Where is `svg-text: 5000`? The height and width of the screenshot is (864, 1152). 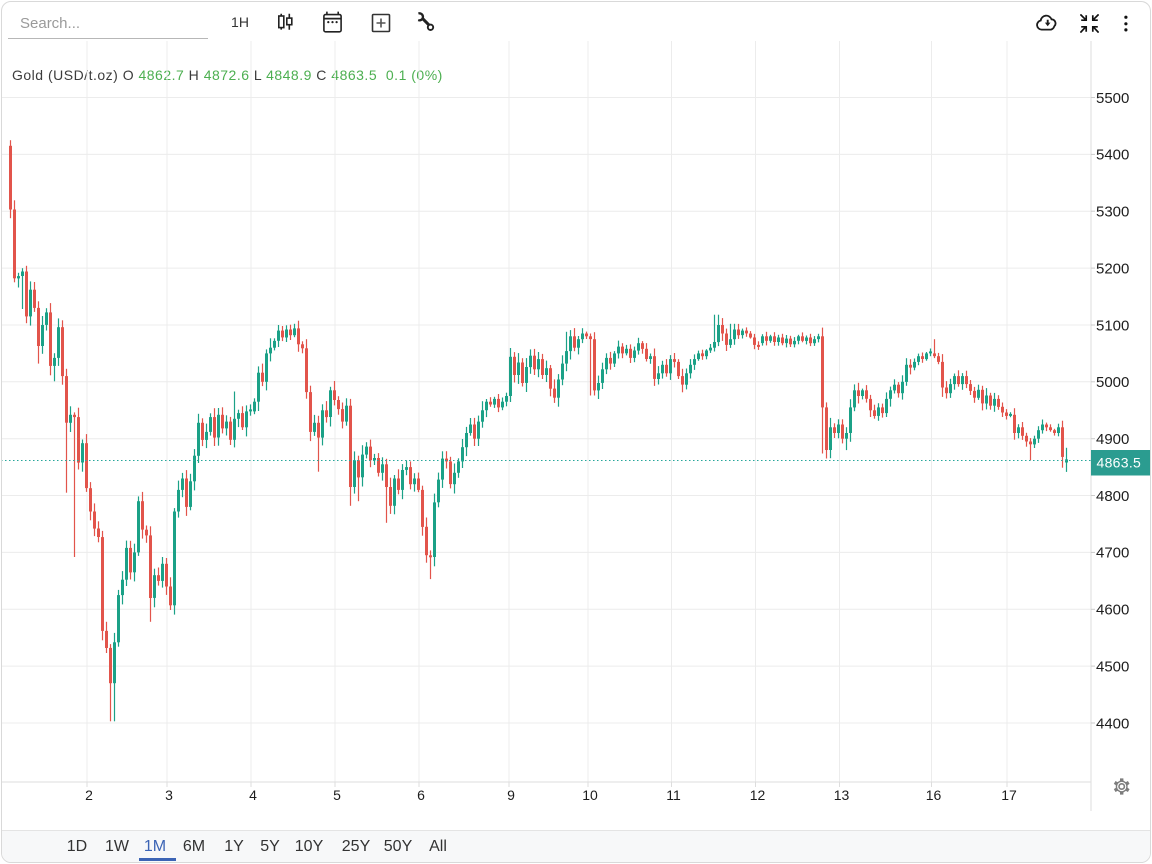 svg-text: 5000 is located at coordinates (1112, 382).